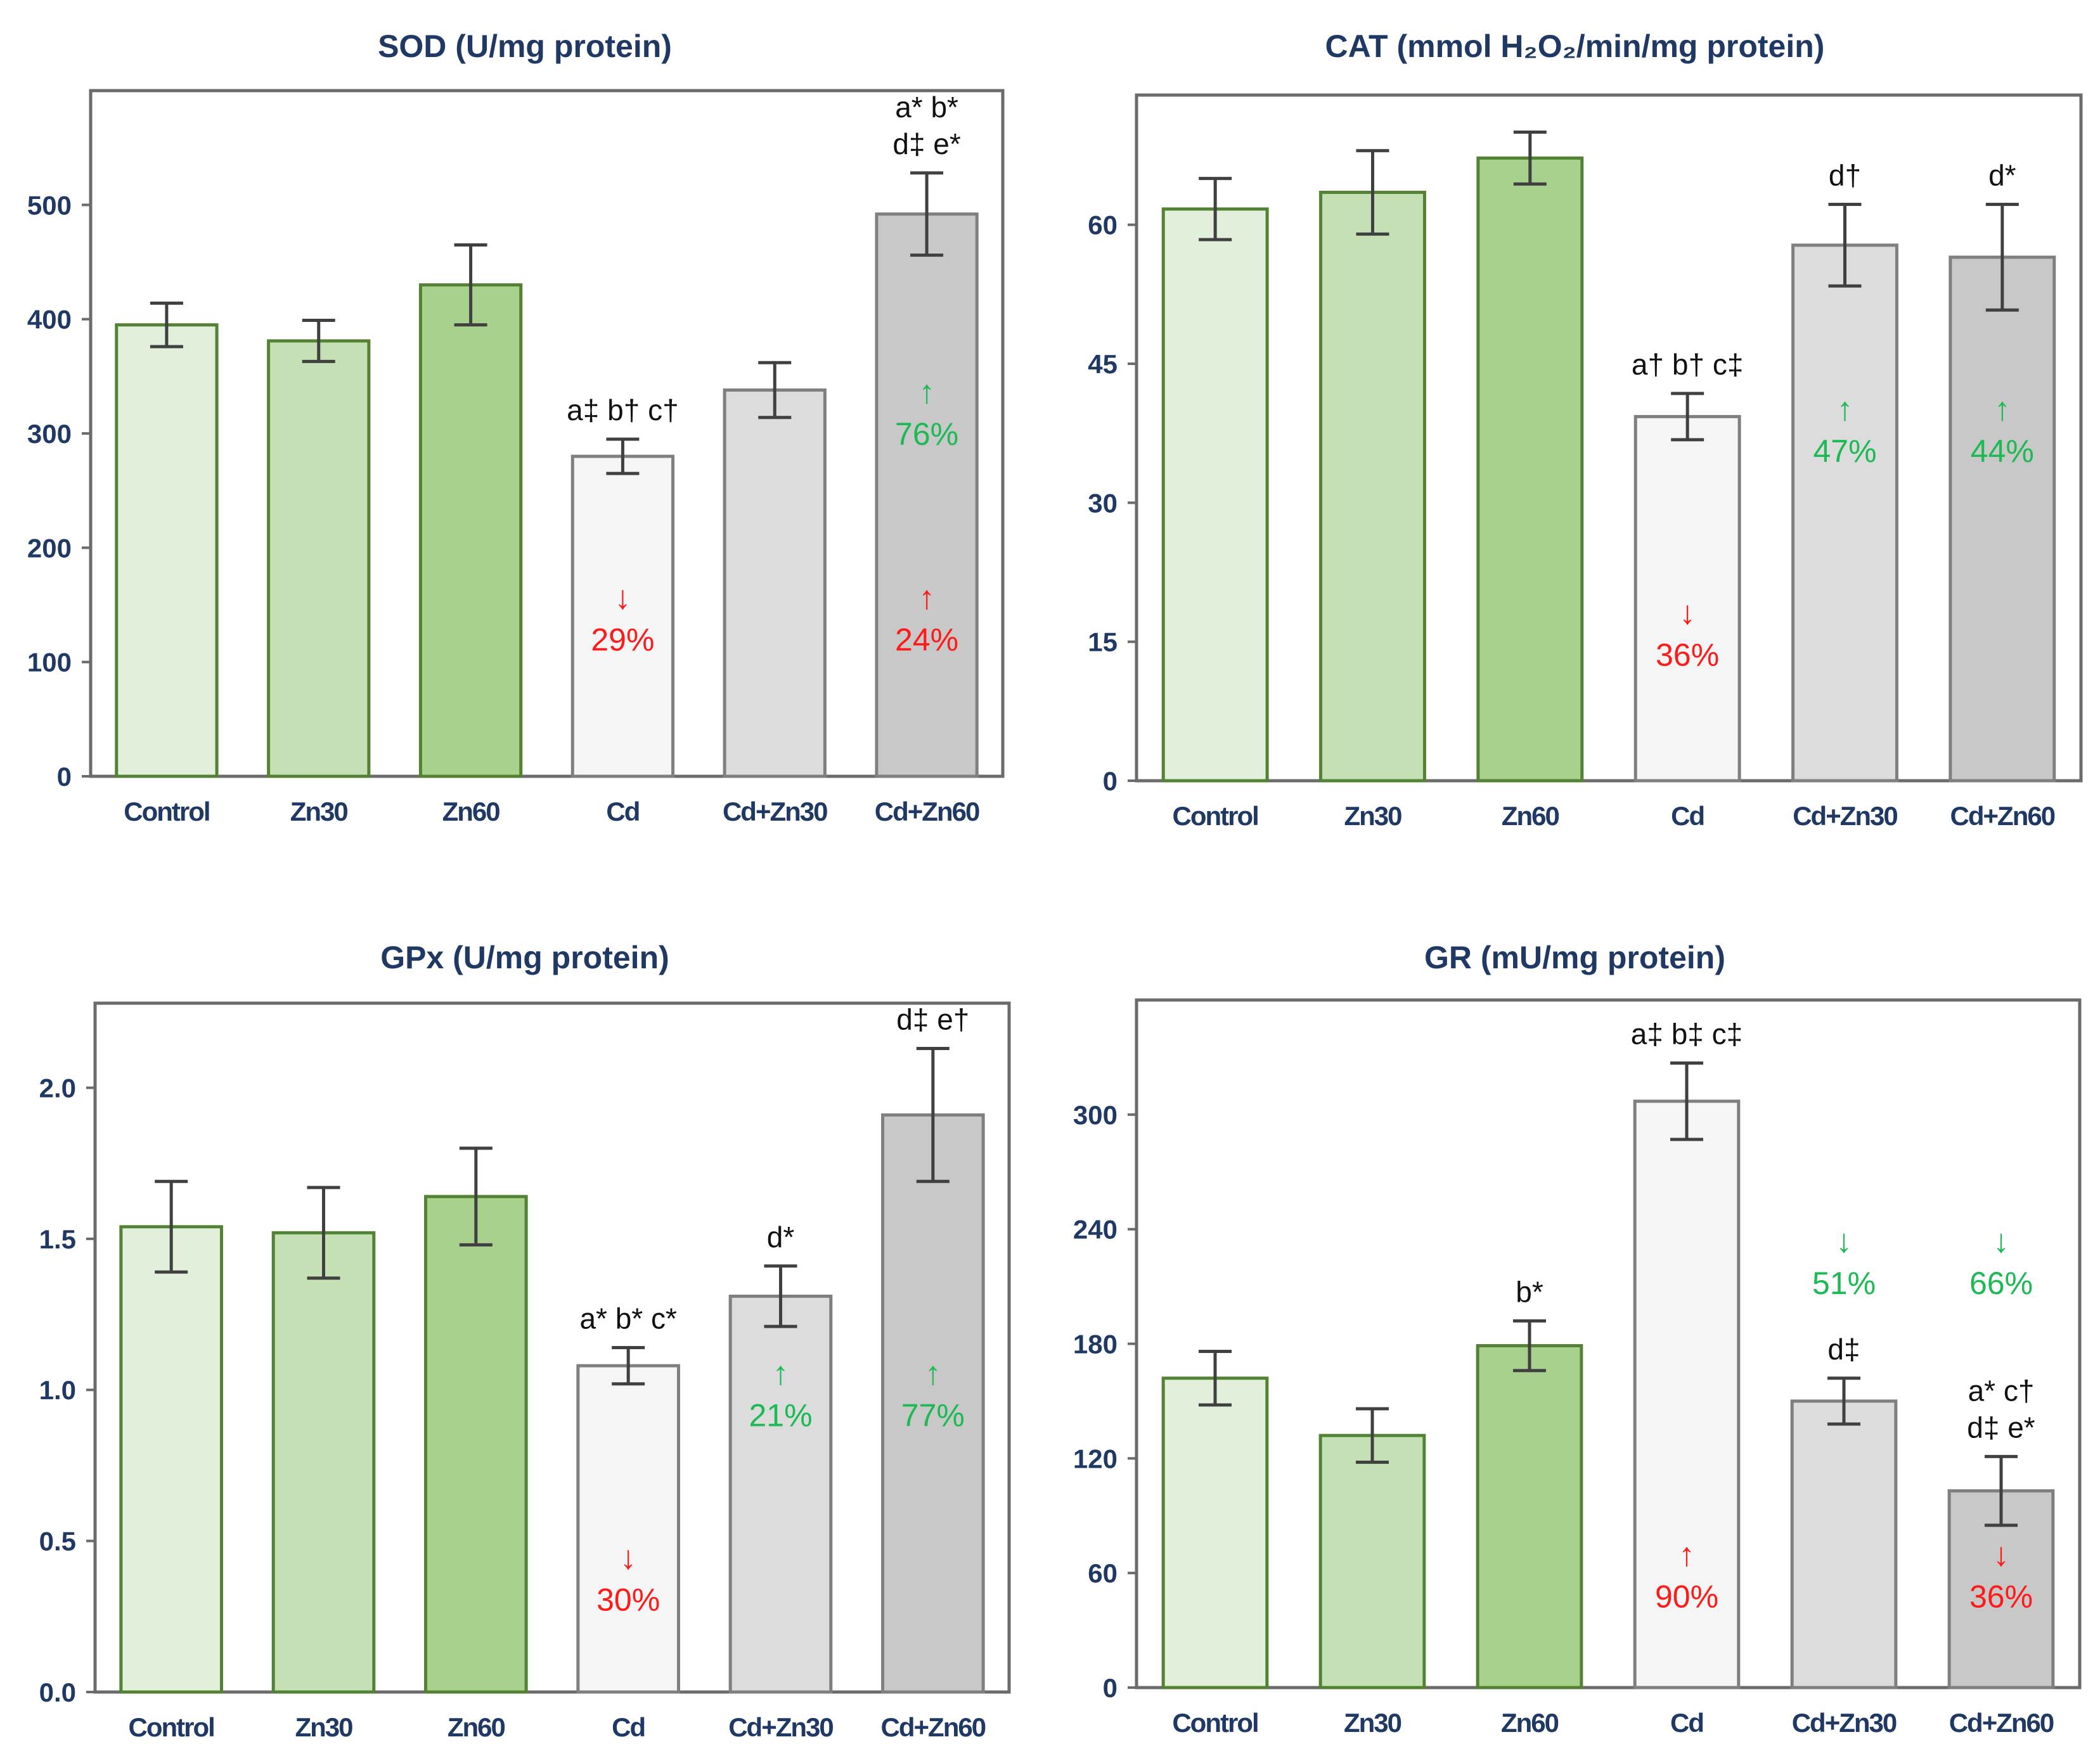 This screenshot has height=1763, width=2100. What do you see at coordinates (476, 1444) in the screenshot?
I see `gpx-bar-zn60` at bounding box center [476, 1444].